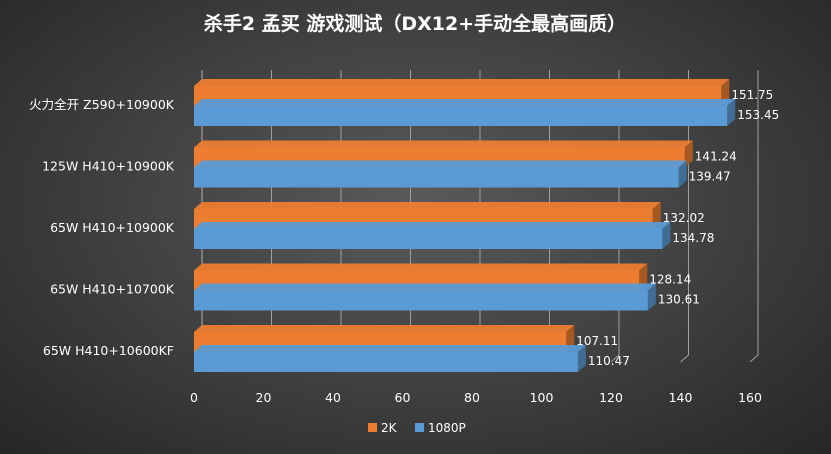  What do you see at coordinates (108, 166) in the screenshot?
I see `category-label: 125W H410+10900K` at bounding box center [108, 166].